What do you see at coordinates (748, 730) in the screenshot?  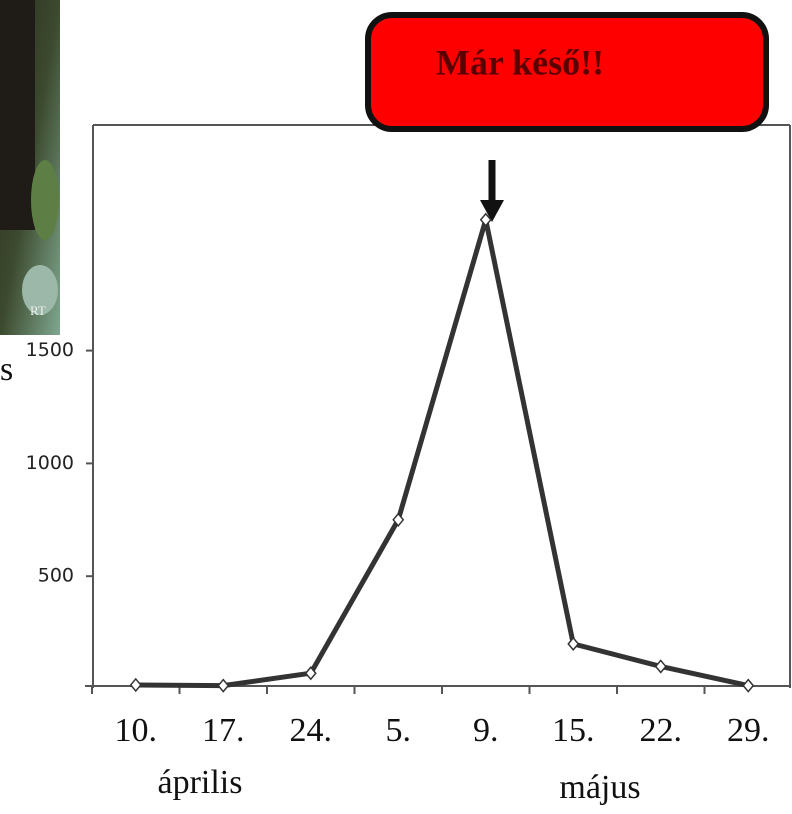 I see `x-tick-label: 29.` at bounding box center [748, 730].